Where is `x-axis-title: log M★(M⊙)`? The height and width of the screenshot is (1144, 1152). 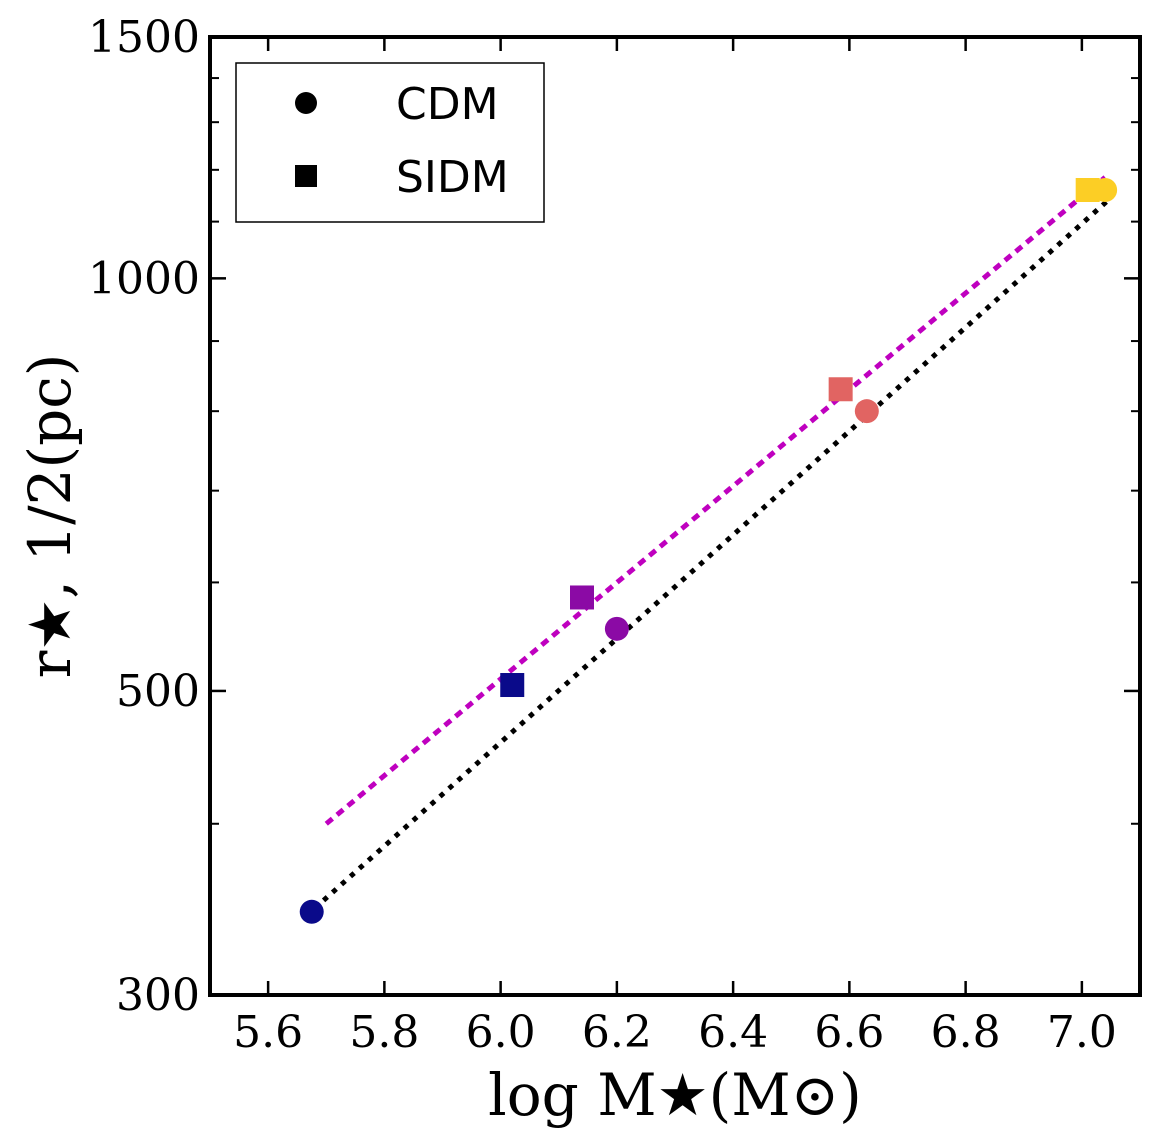 x-axis-title: log M★(M⊙) is located at coordinates (675, 1095).